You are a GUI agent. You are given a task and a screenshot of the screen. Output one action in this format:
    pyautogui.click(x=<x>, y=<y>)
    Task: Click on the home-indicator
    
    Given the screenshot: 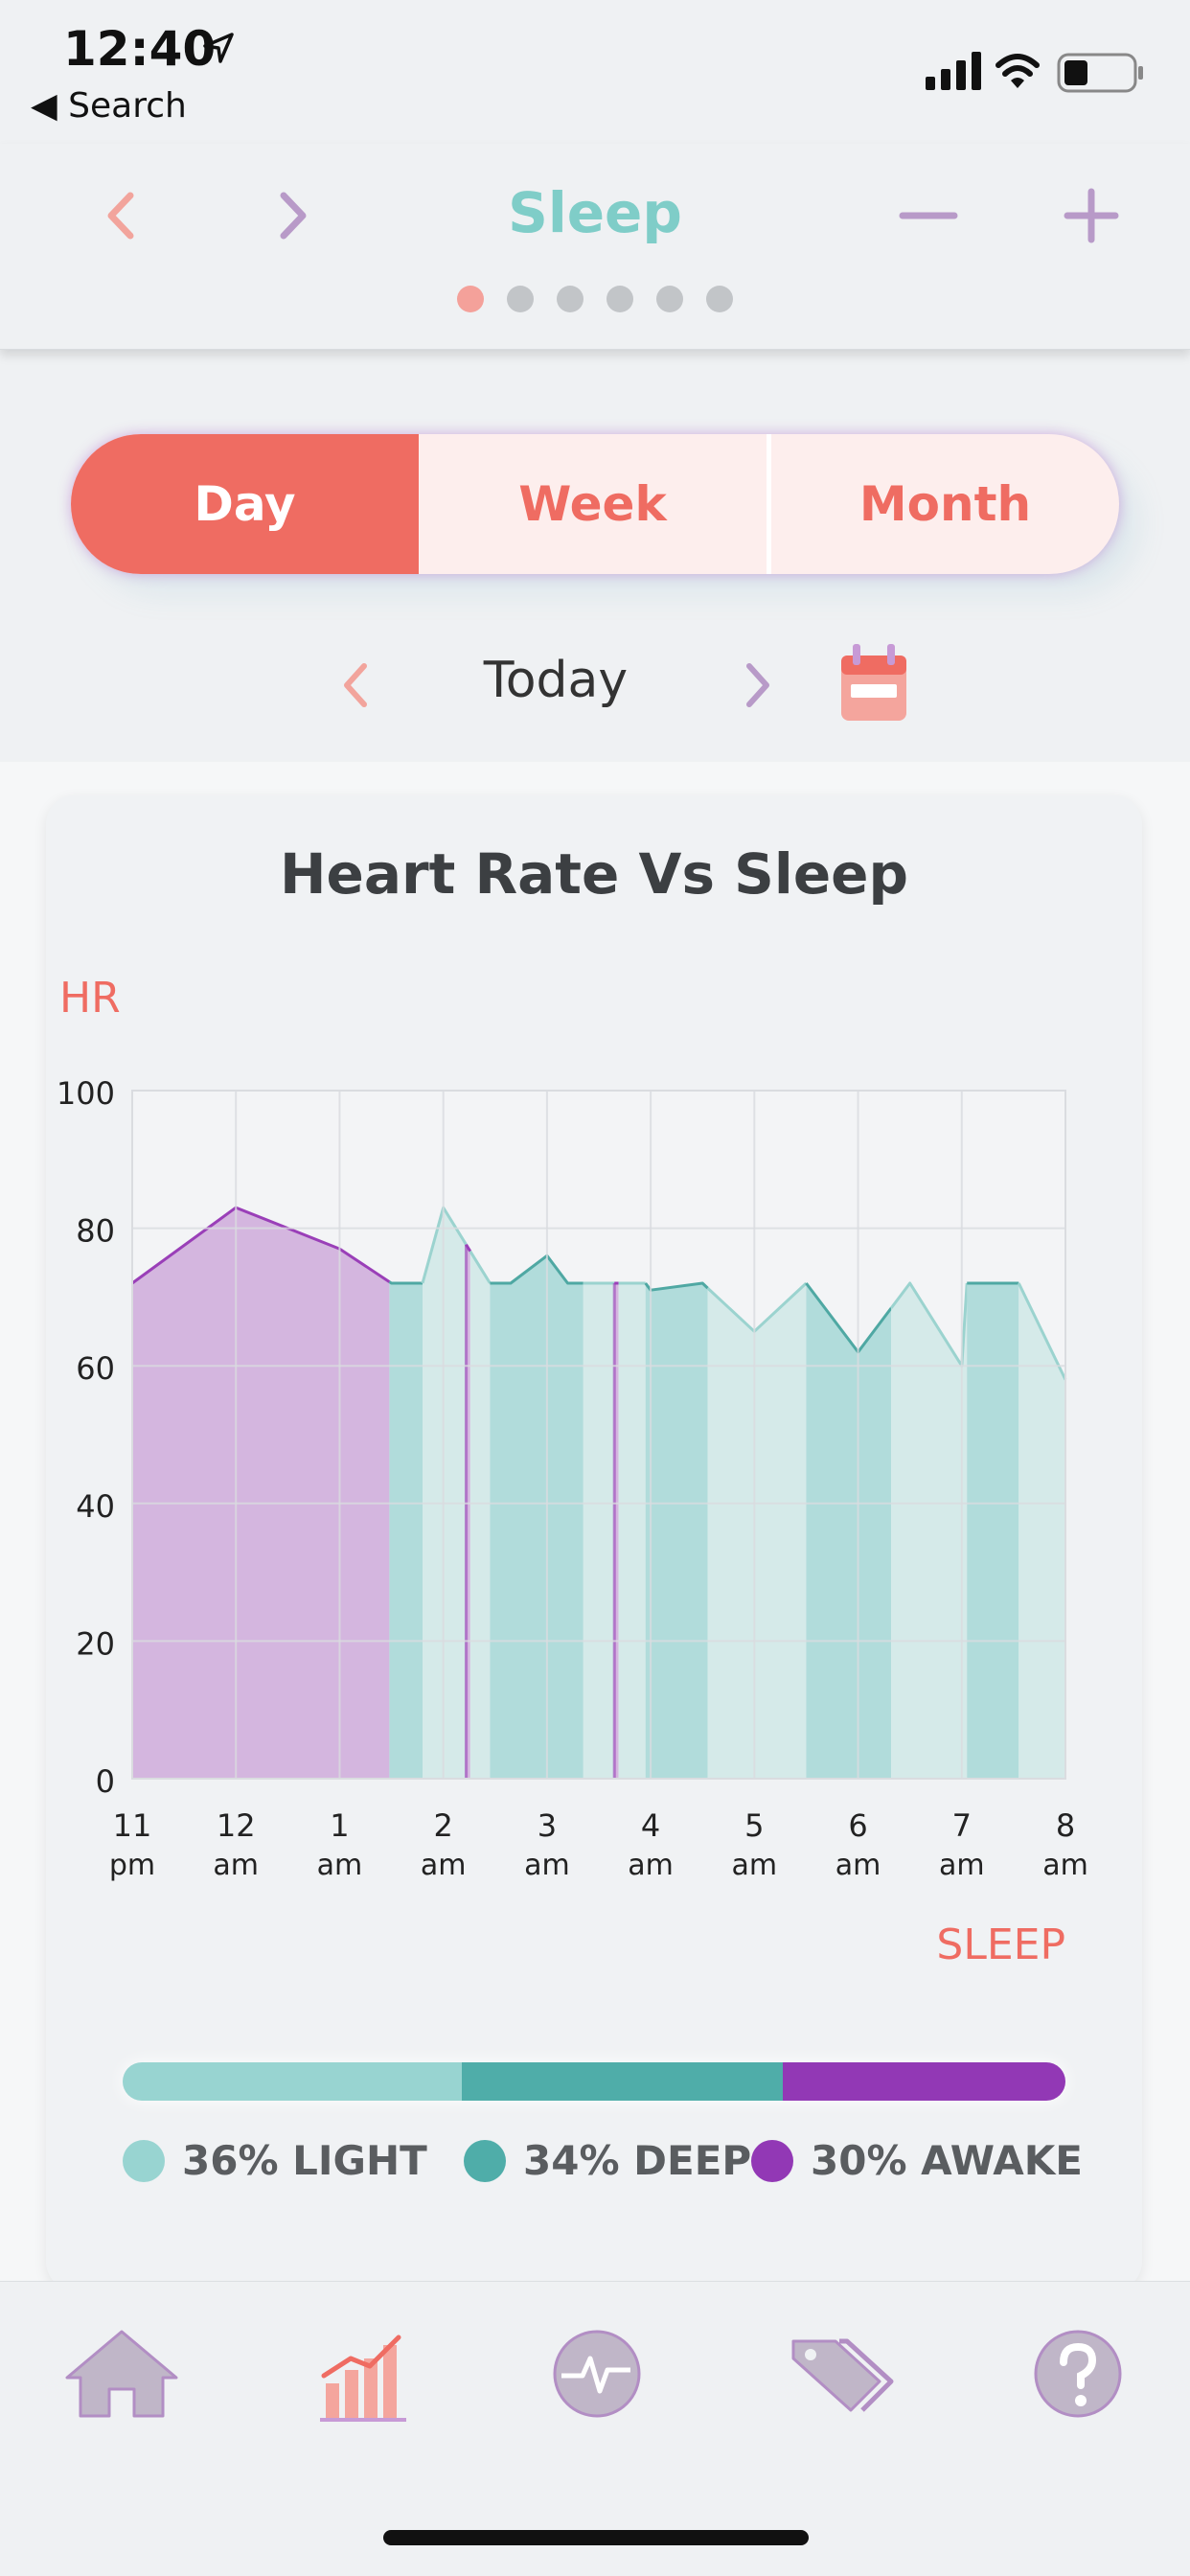 What is the action you would take?
    pyautogui.click(x=596, y=2537)
    